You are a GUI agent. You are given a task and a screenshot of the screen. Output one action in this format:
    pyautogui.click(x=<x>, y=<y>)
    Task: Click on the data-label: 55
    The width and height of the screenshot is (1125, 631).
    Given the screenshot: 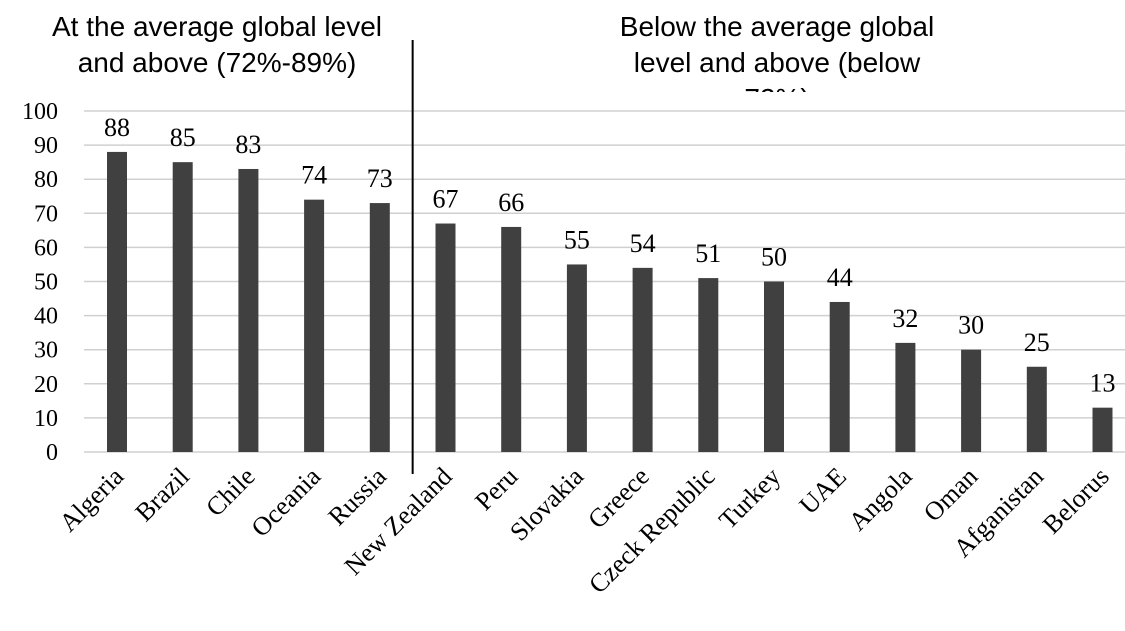 What is the action you would take?
    pyautogui.click(x=577, y=239)
    